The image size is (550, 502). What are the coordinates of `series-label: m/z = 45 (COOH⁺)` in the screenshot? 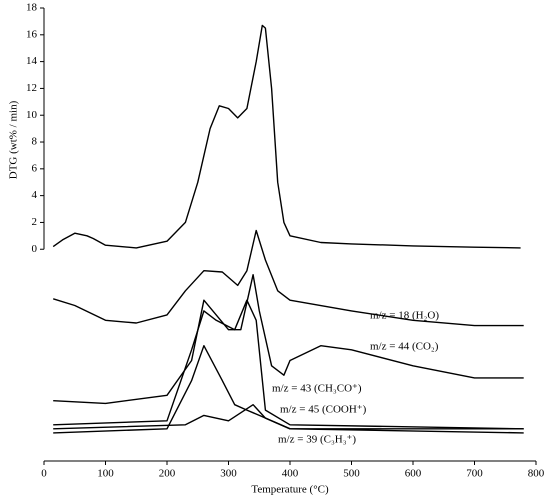 It's located at (323, 410).